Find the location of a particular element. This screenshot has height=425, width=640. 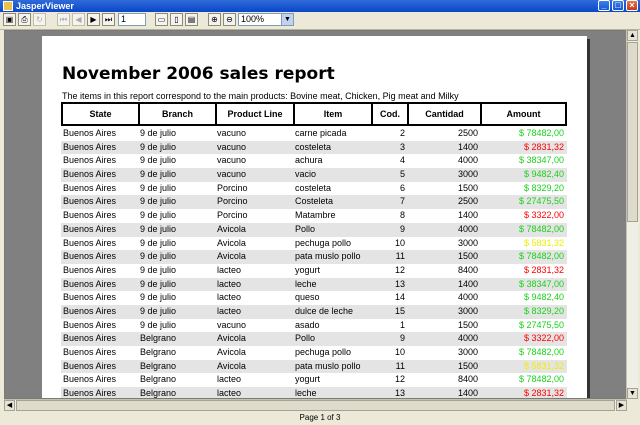

minimize-button: _ is located at coordinates (604, 5).